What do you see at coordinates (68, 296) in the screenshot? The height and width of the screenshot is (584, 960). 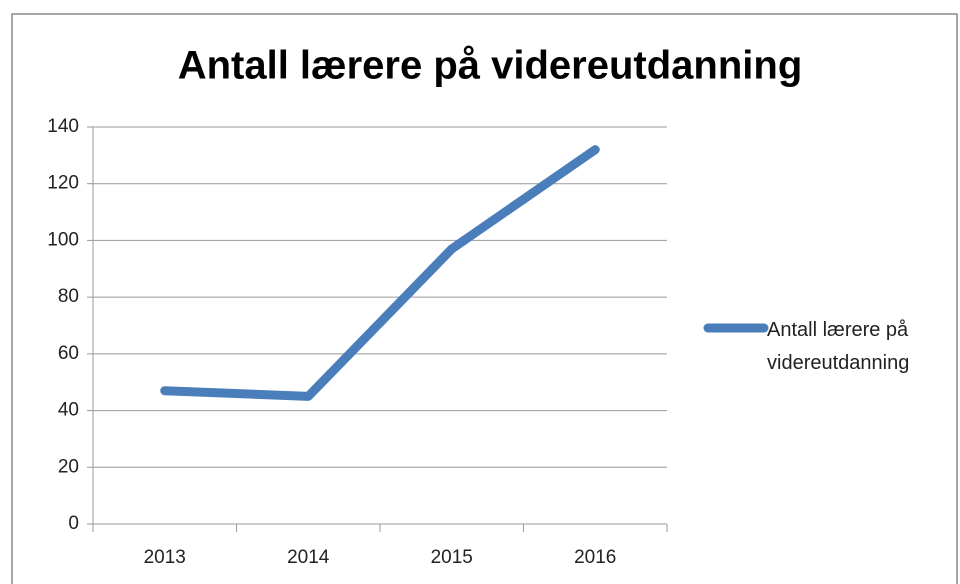 I see `y-tick-label: 80` at bounding box center [68, 296].